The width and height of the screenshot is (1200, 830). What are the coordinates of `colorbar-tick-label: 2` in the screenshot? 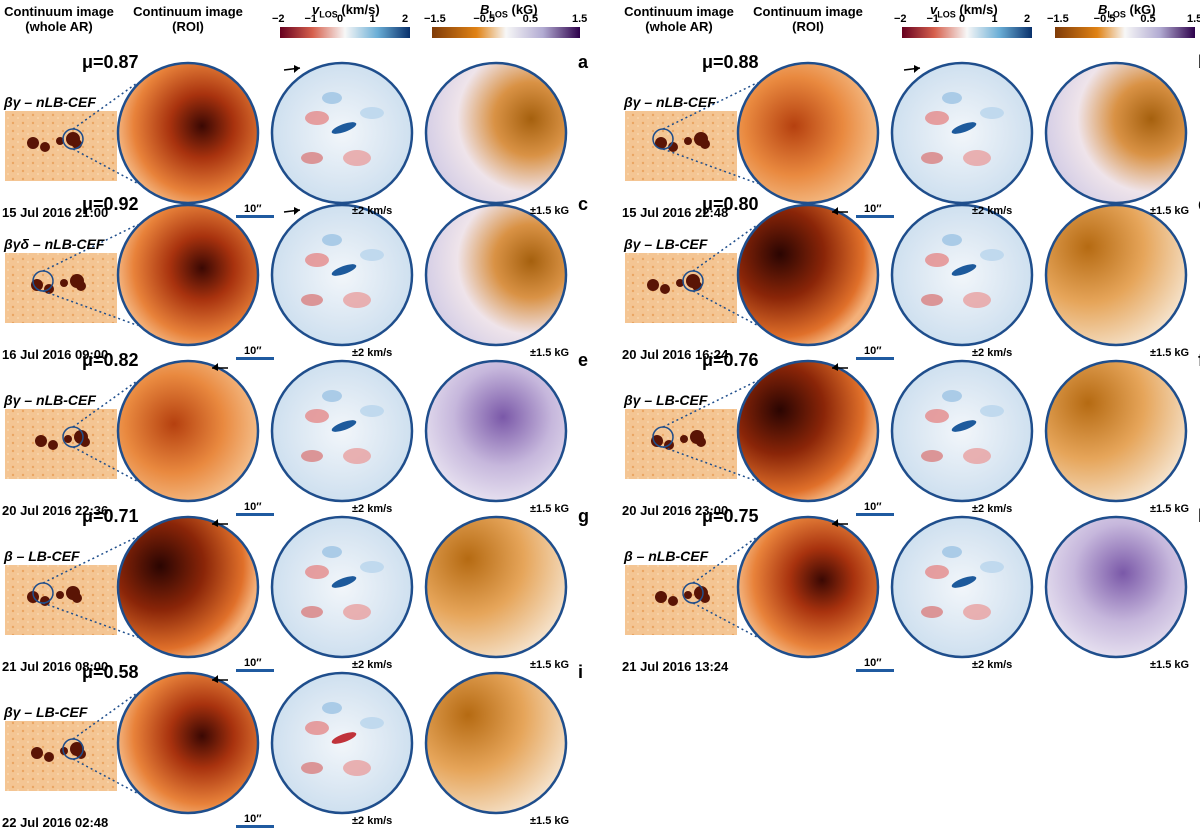 It's located at (1027, 19).